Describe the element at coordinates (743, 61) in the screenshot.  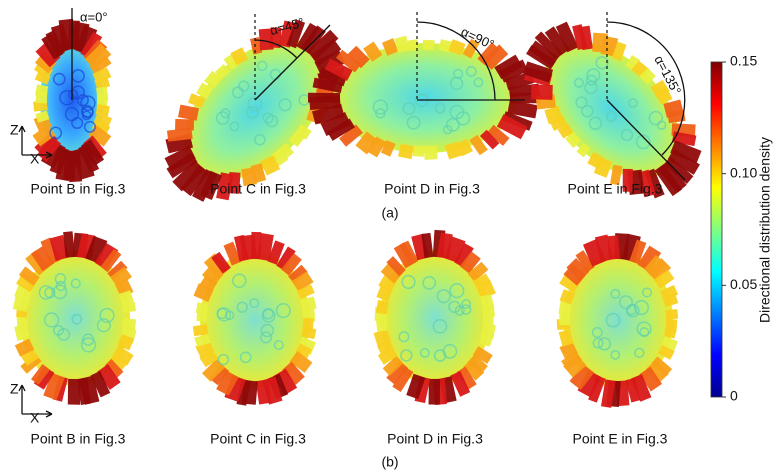
I see `colorbar-tick-label: 0.15` at that location.